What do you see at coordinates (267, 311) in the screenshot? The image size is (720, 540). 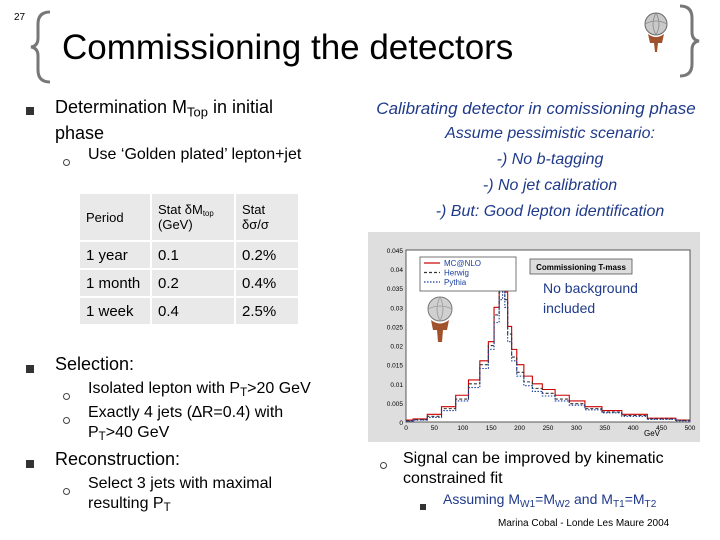 I see `table-cell: 2.5%` at bounding box center [267, 311].